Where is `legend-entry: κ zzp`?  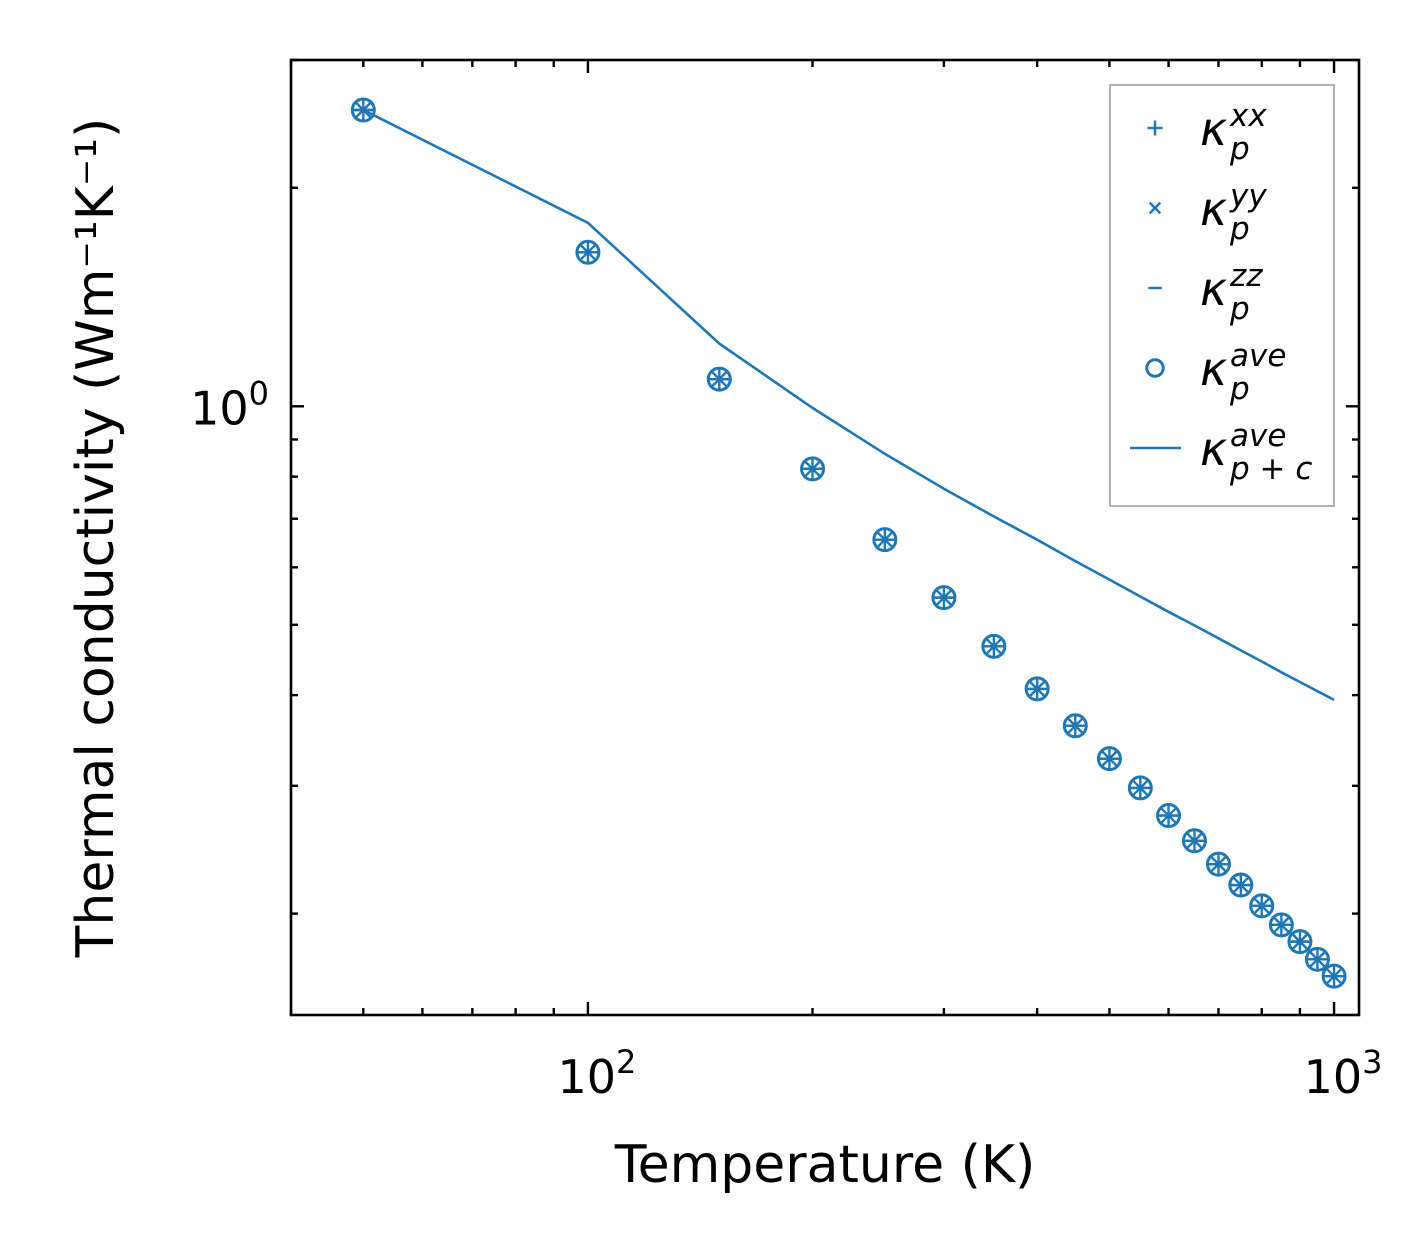
legend-entry: κ zzp is located at coordinates (1205, 292).